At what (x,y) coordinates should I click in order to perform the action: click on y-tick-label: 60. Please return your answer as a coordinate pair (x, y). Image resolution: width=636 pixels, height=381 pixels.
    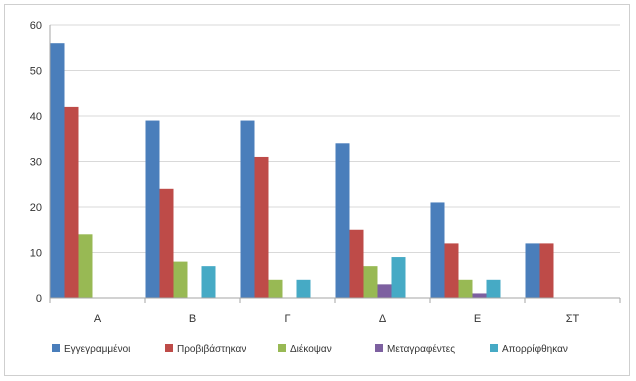
    Looking at the image, I should click on (36, 26).